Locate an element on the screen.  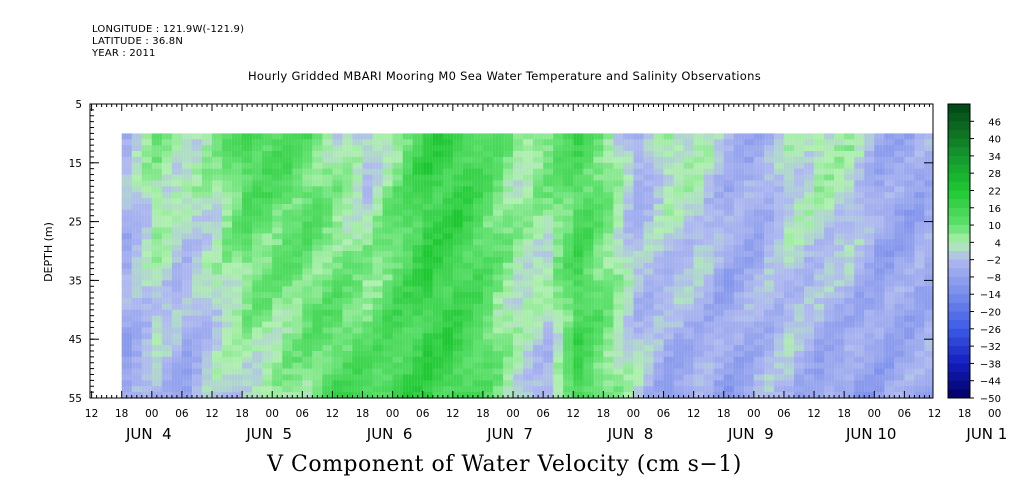
colorbar-frame is located at coordinates (959, 251).